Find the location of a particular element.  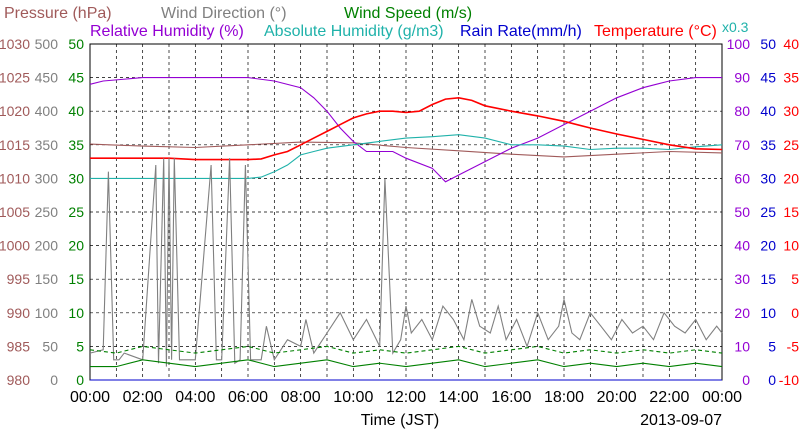

x-tick-label: 10:00 is located at coordinates (353, 397).